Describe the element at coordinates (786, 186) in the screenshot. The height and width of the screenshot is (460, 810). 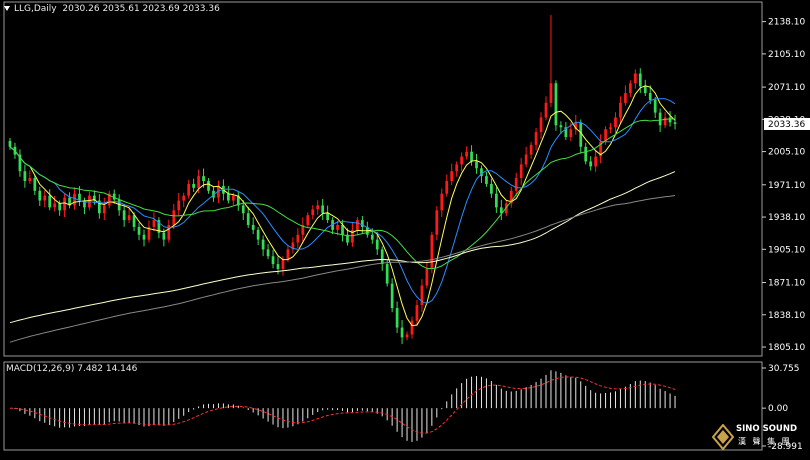
I see `price-tick-label: 1971.10` at that location.